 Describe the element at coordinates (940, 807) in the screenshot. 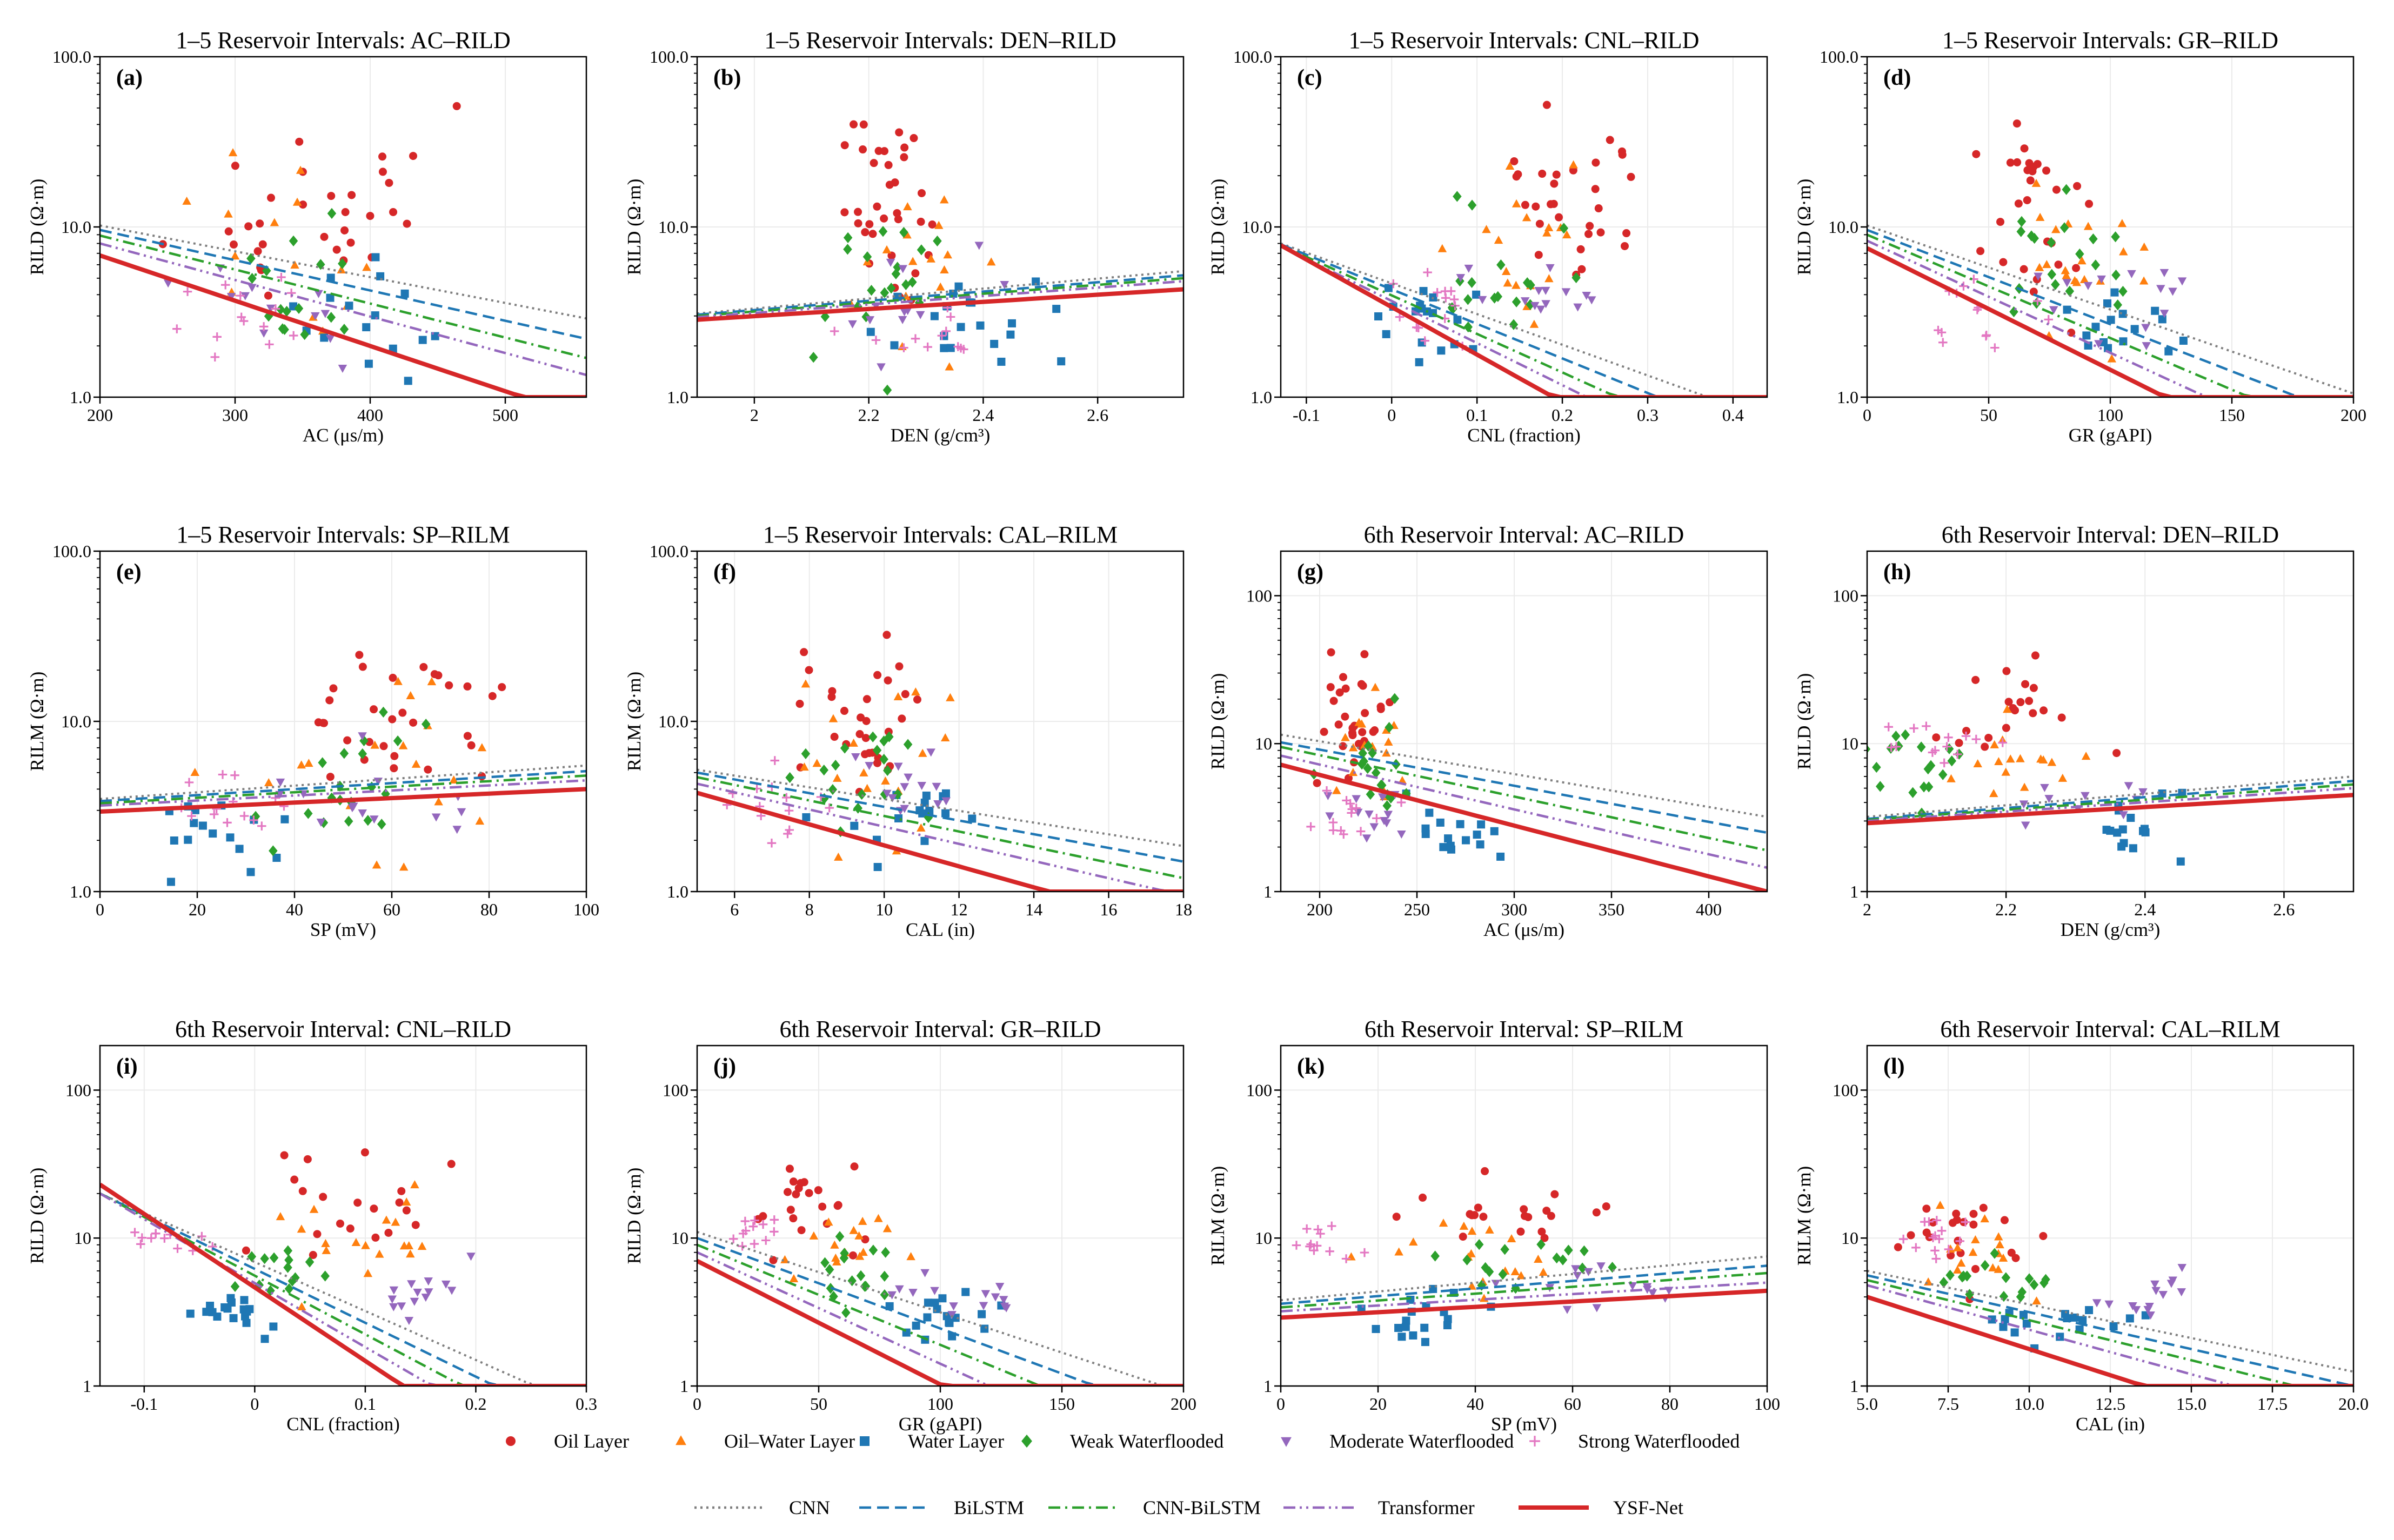

I see `line-cnn` at that location.